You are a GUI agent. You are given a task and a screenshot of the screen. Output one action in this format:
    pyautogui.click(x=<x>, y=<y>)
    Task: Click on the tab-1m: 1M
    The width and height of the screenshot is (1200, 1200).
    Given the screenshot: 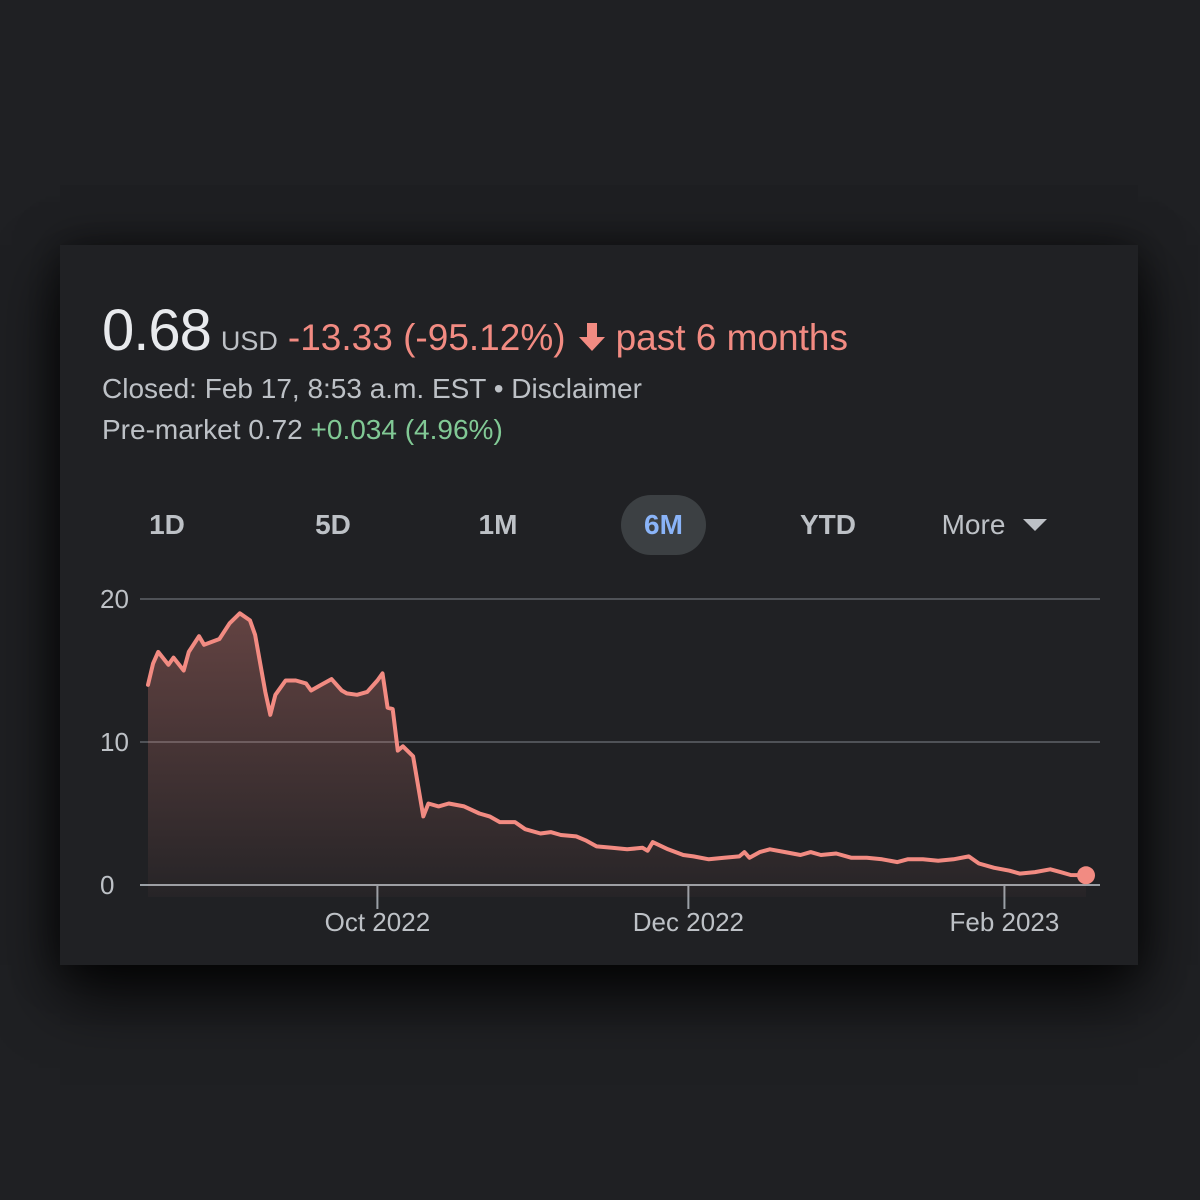 What is the action you would take?
    pyautogui.click(x=498, y=525)
    